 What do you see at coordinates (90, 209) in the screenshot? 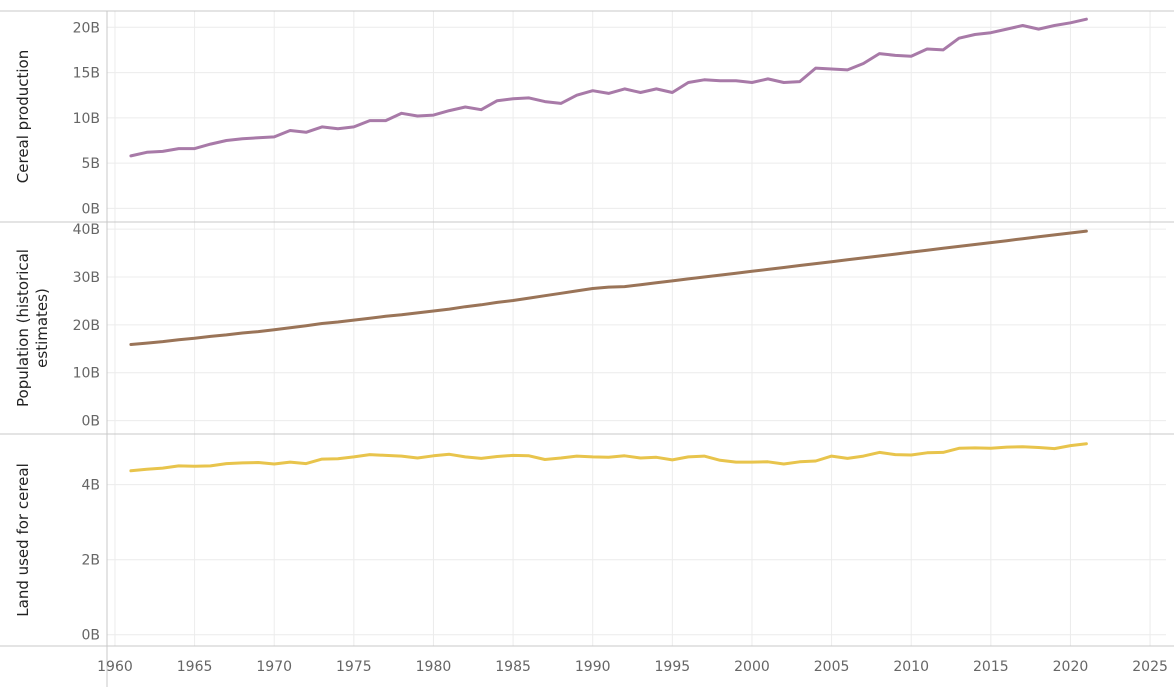
I see `cereal-production-y-tick-label: 0B` at bounding box center [90, 209].